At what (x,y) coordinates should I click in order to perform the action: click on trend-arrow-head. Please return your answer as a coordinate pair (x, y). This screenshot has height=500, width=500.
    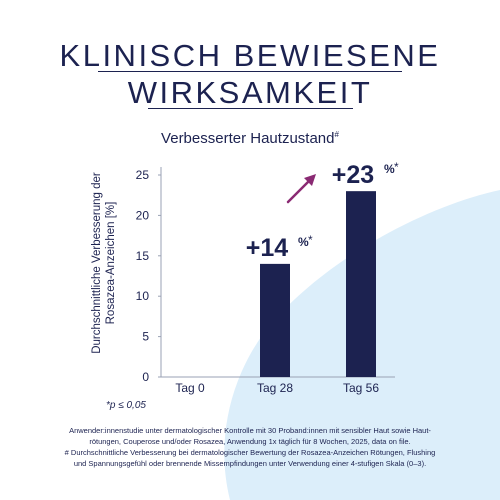
    Looking at the image, I should click on (310, 180).